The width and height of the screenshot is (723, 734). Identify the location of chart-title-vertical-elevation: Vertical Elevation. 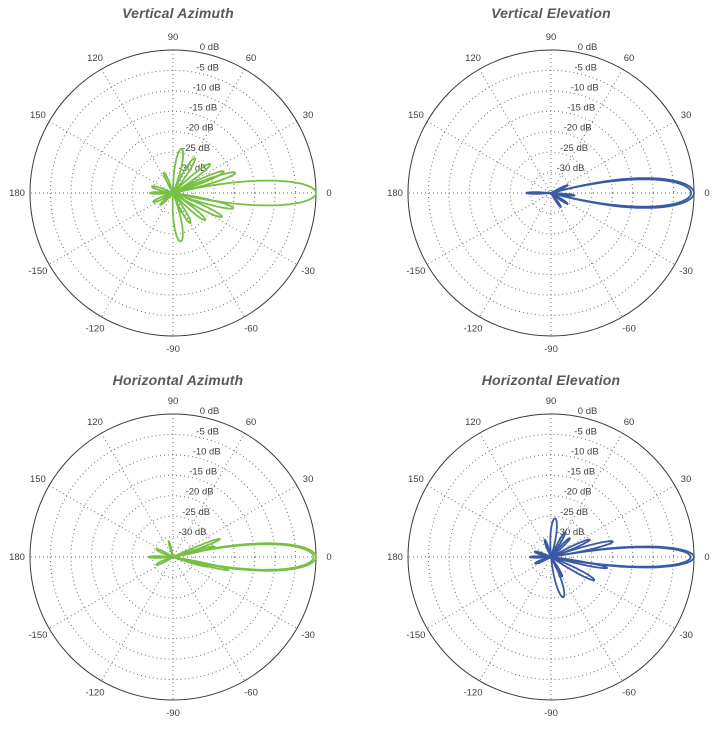
(551, 13).